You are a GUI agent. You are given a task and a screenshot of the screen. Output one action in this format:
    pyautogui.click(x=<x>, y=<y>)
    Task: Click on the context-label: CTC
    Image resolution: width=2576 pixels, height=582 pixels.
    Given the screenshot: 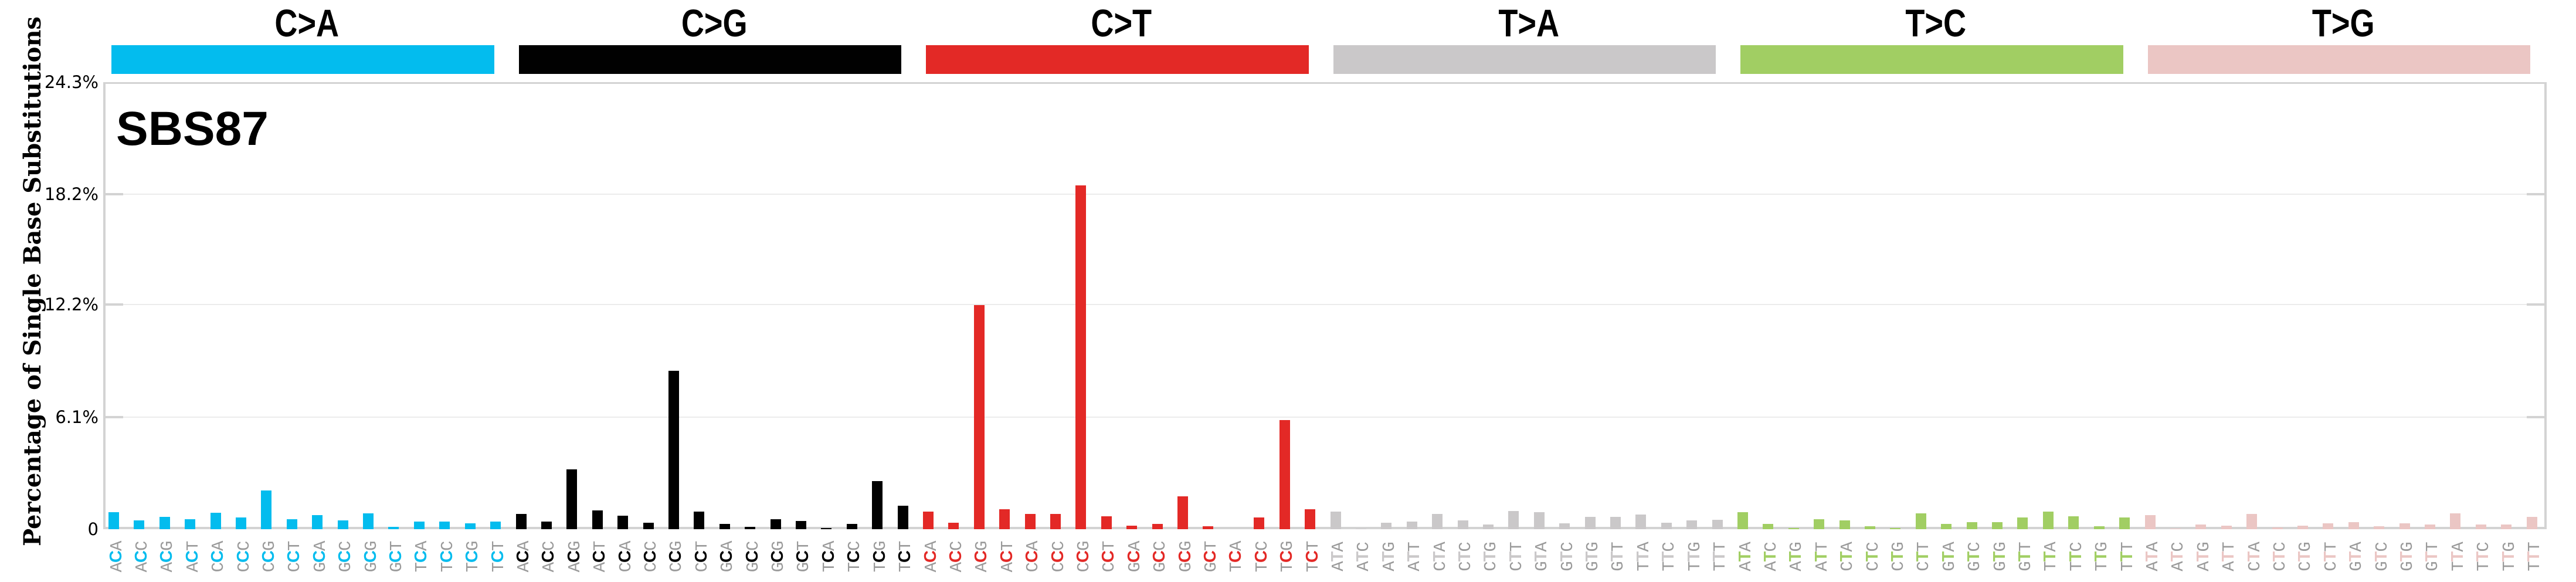 What is the action you would take?
    pyautogui.click(x=1465, y=556)
    